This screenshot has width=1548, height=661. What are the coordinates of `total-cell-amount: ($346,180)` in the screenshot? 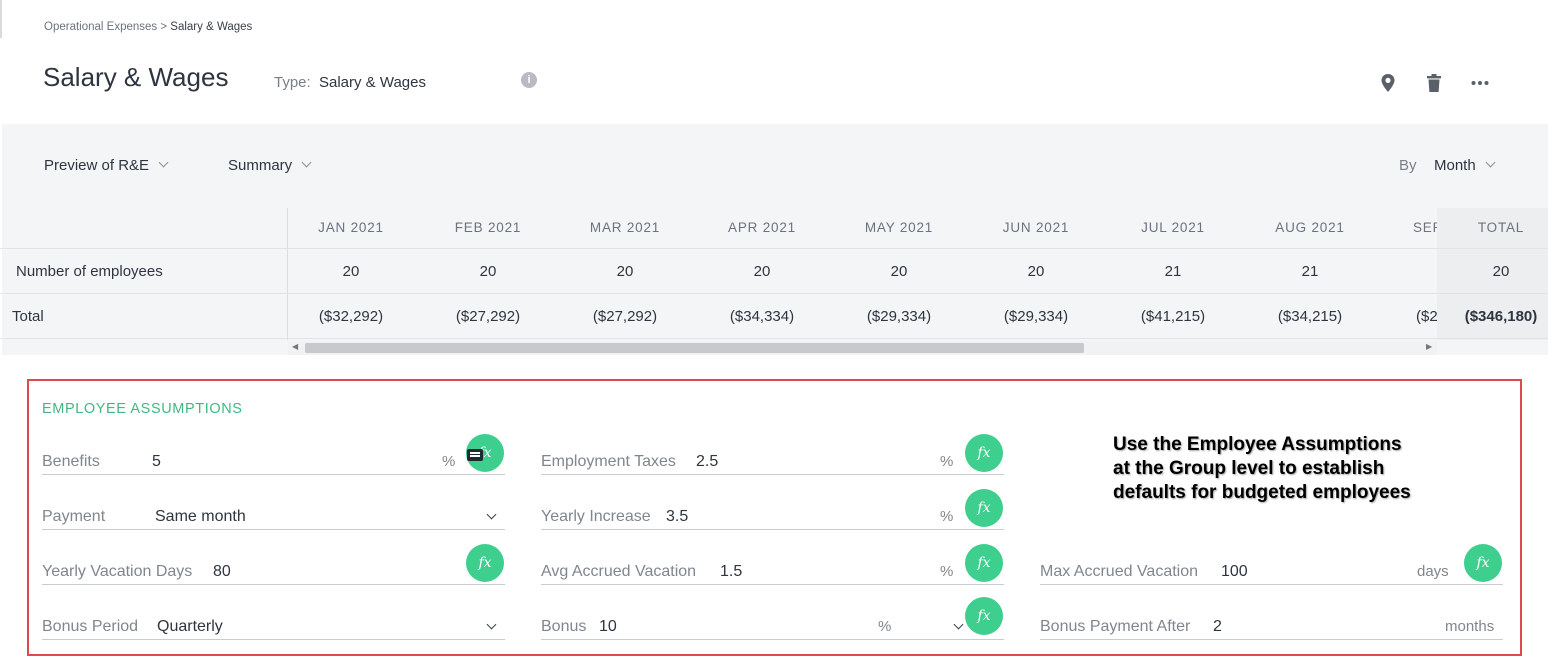 It's located at (1501, 316).